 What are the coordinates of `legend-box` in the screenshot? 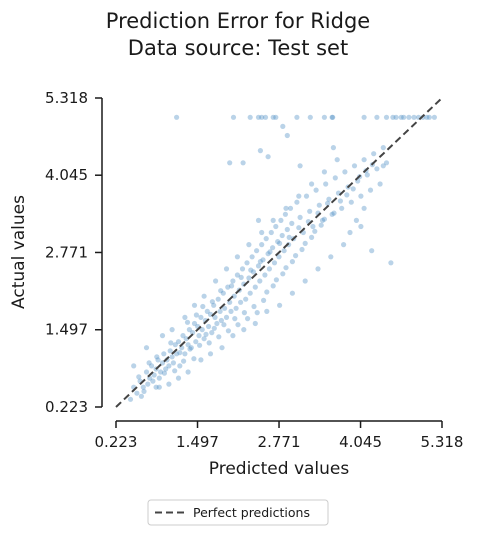 It's located at (238, 512).